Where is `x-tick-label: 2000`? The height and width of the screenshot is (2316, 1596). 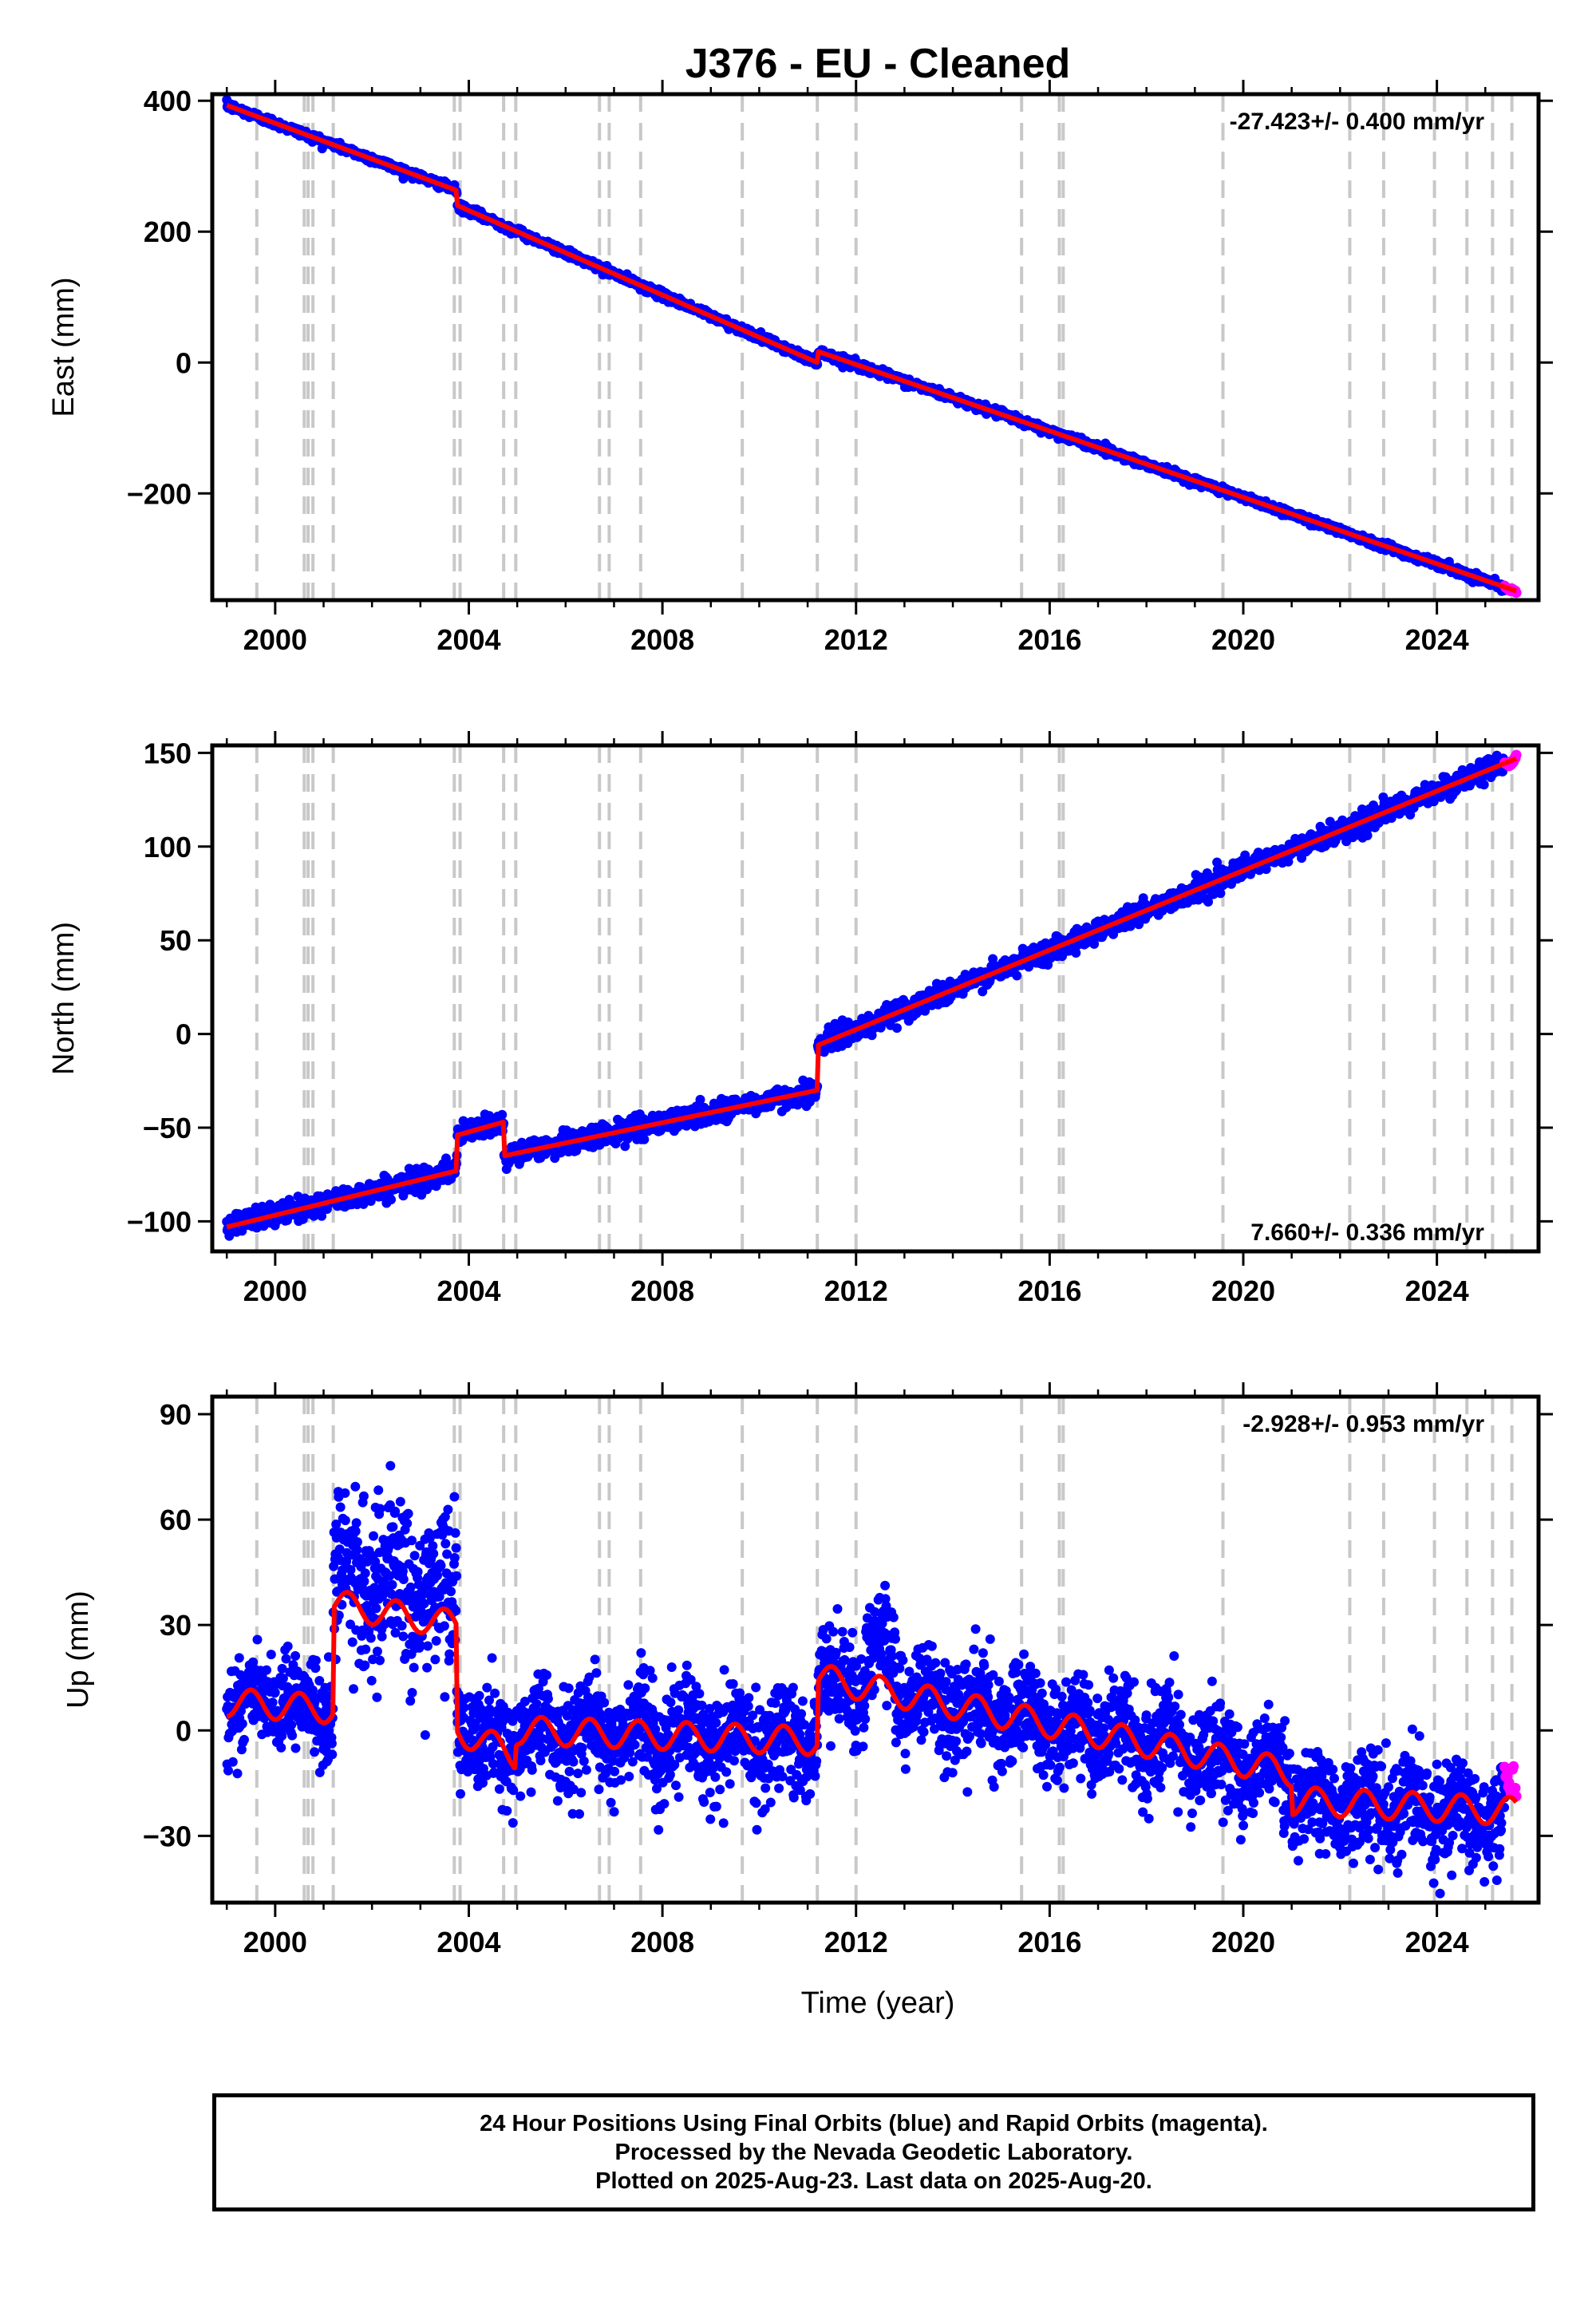
x-tick-label: 2000 is located at coordinates (275, 639).